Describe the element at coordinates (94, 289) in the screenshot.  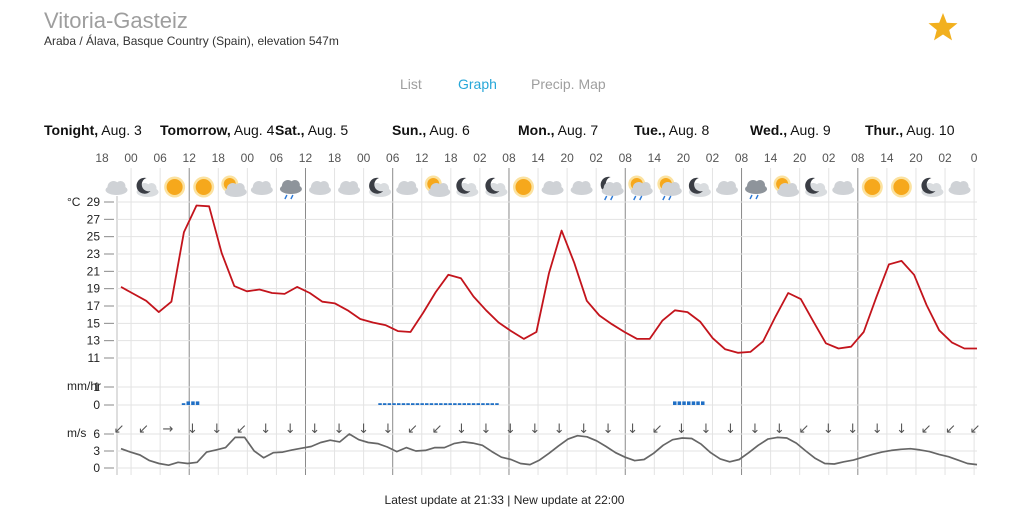
I see `y-tick-label: 19` at that location.